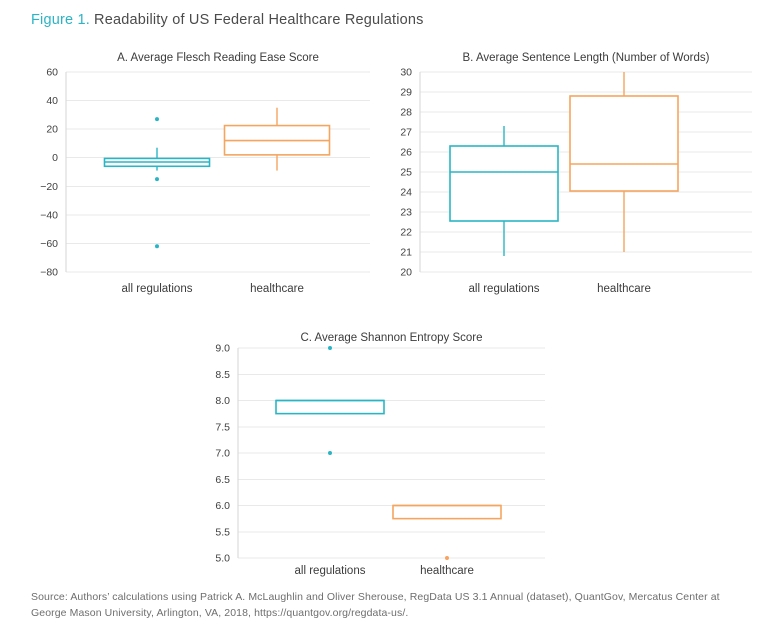 This screenshot has width=768, height=628. What do you see at coordinates (406, 73) in the screenshot?
I see `y-tick-label: 30` at bounding box center [406, 73].